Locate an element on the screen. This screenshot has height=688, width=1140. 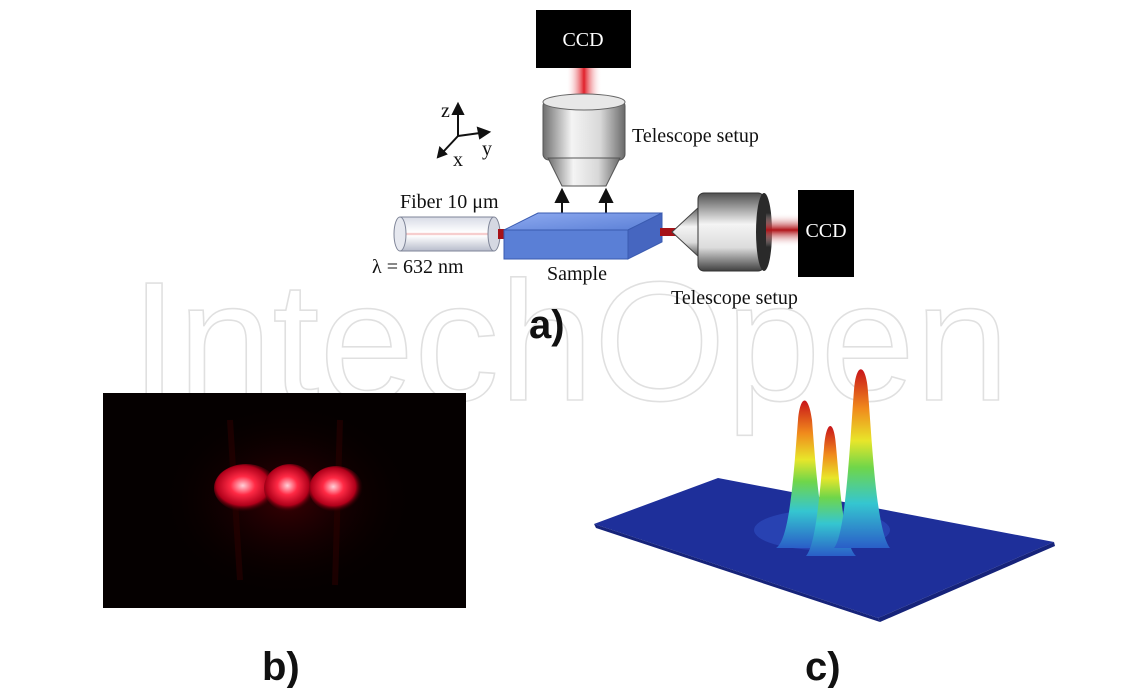
wavelength-label: λ = 632 nm is located at coordinates (418, 267).